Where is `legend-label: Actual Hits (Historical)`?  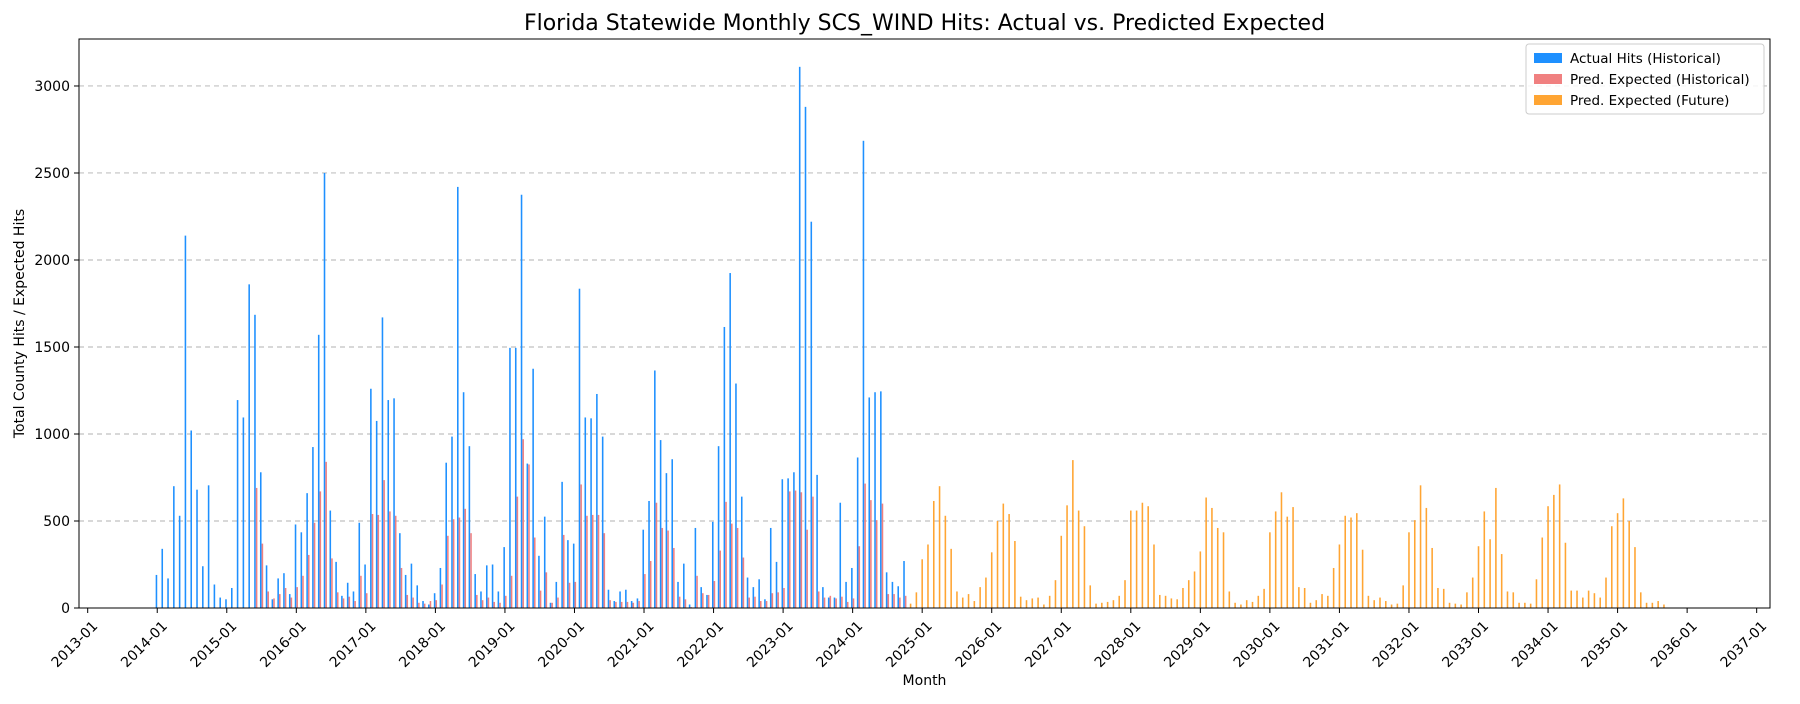 legend-label: Actual Hits (Historical) is located at coordinates (1645, 59).